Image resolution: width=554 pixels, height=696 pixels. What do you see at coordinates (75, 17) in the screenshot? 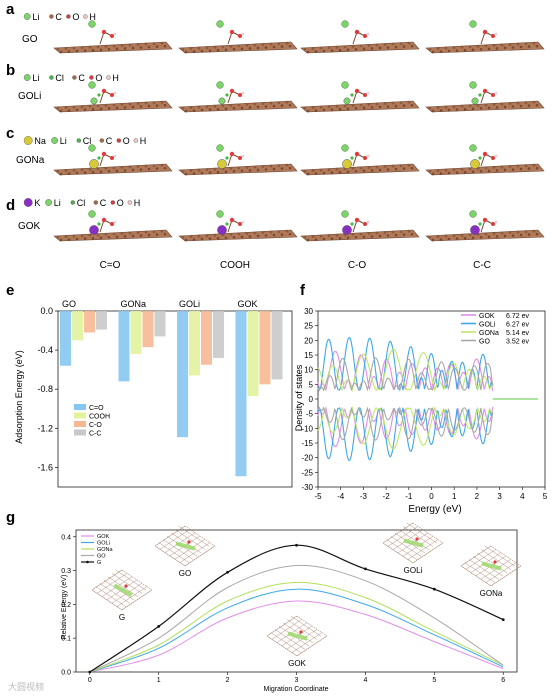
I see `legend-text-o: O` at bounding box center [75, 17].